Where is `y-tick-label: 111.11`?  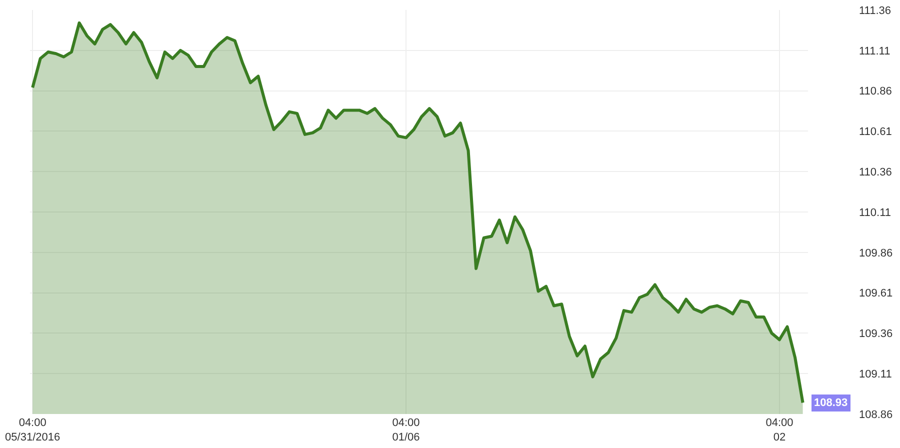 y-tick-label: 111.11 is located at coordinates (874, 51).